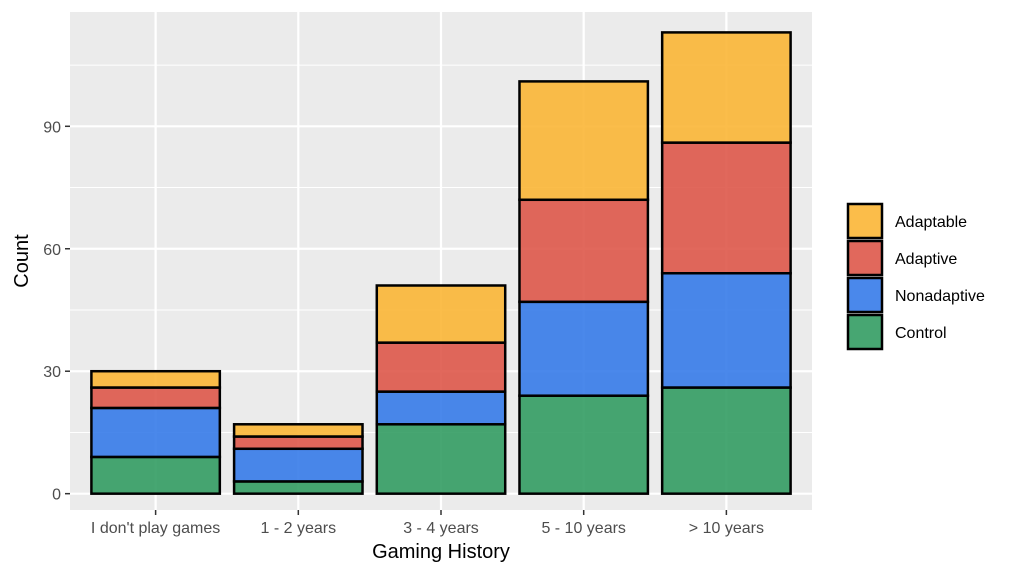 The height and width of the screenshot is (576, 1024). I want to click on y-tick-label: 60, so click(52, 250).